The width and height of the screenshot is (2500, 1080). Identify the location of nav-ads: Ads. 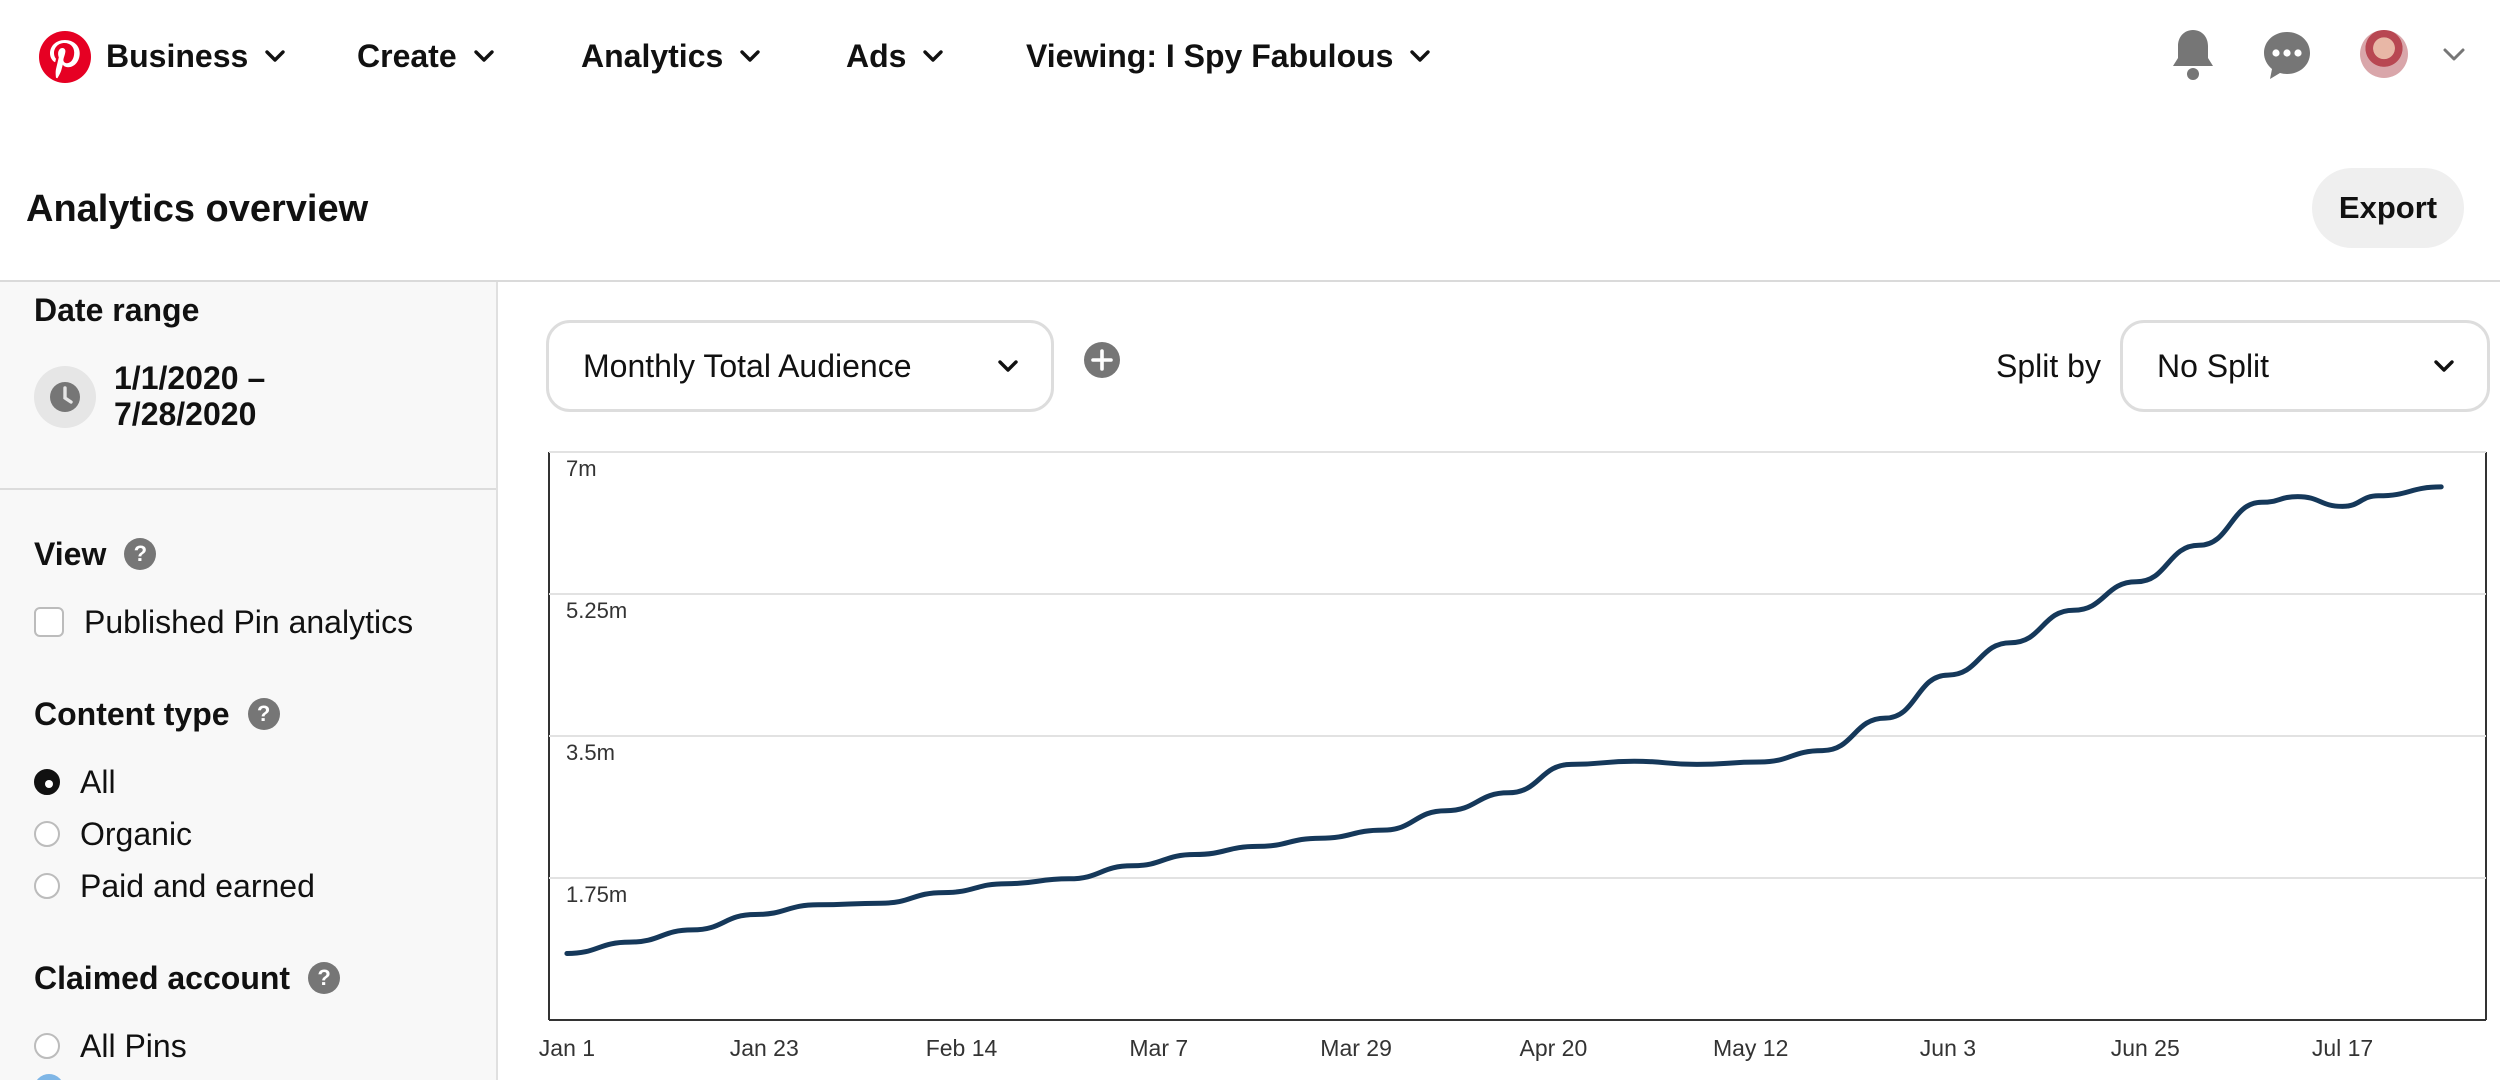
(896, 56).